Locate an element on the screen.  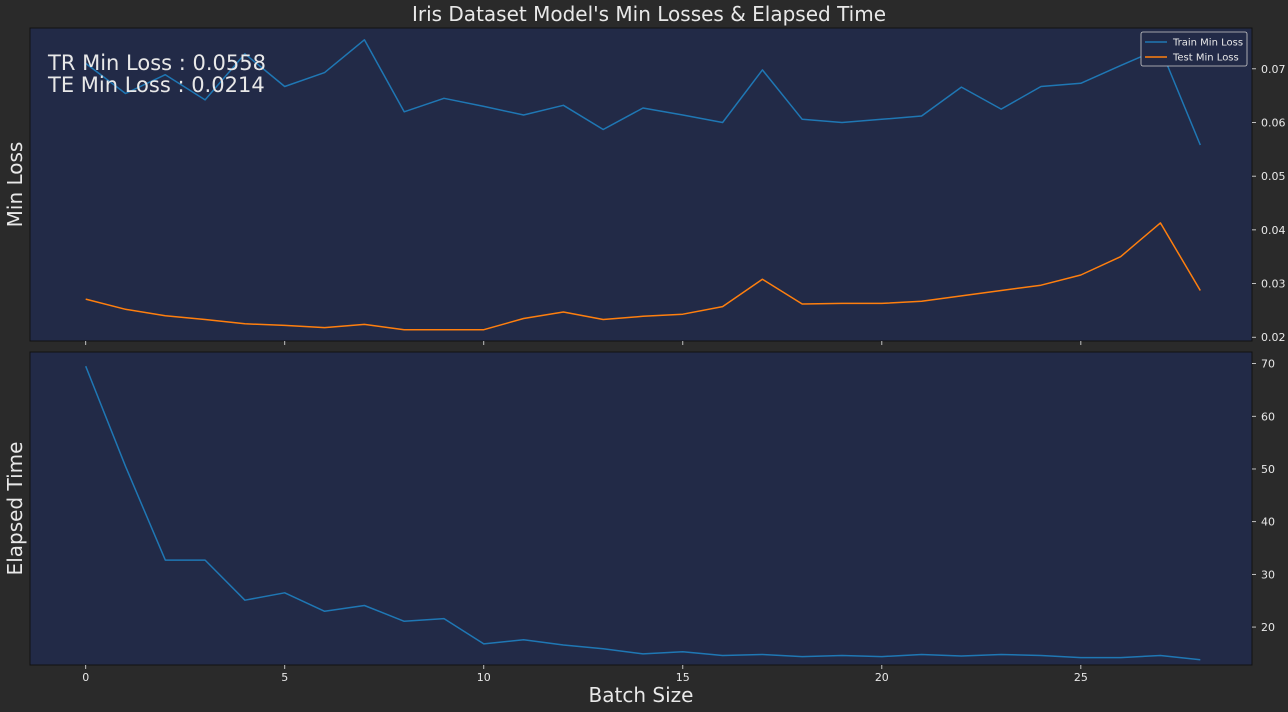
top-y-tick-label: 0.03 is located at coordinates (1273, 284).